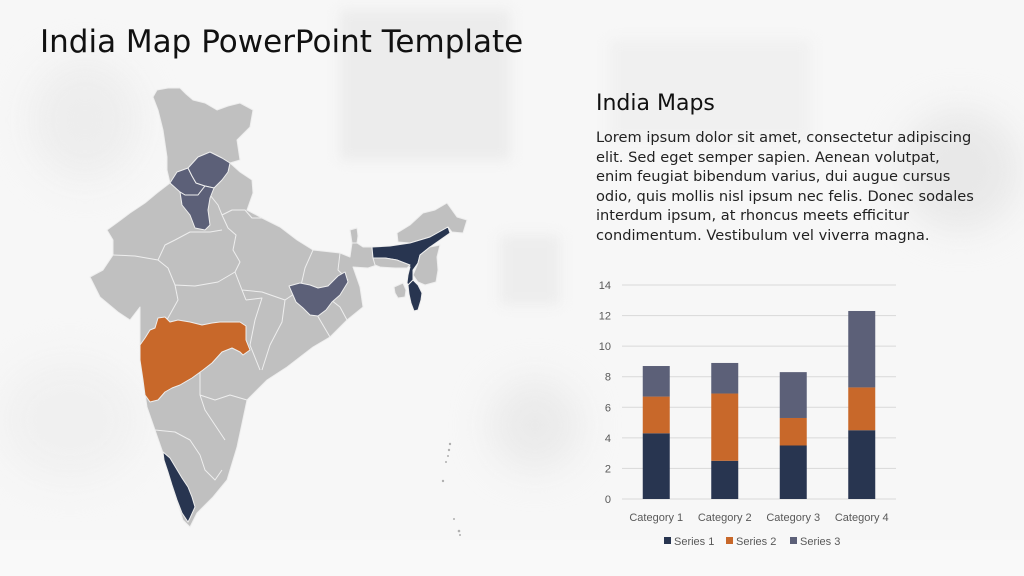 This screenshot has height=576, width=1024. Describe the element at coordinates (725, 518) in the screenshot. I see `x-tick-label: Category 2` at that location.